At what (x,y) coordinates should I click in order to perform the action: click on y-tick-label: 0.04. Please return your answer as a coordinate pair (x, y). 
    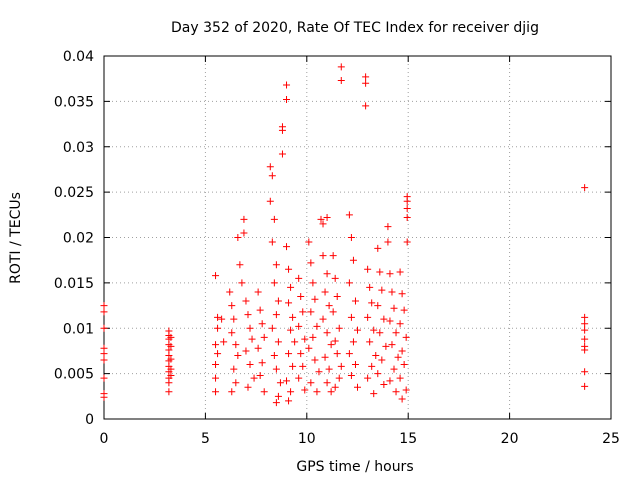
    Looking at the image, I should click on (78, 57).